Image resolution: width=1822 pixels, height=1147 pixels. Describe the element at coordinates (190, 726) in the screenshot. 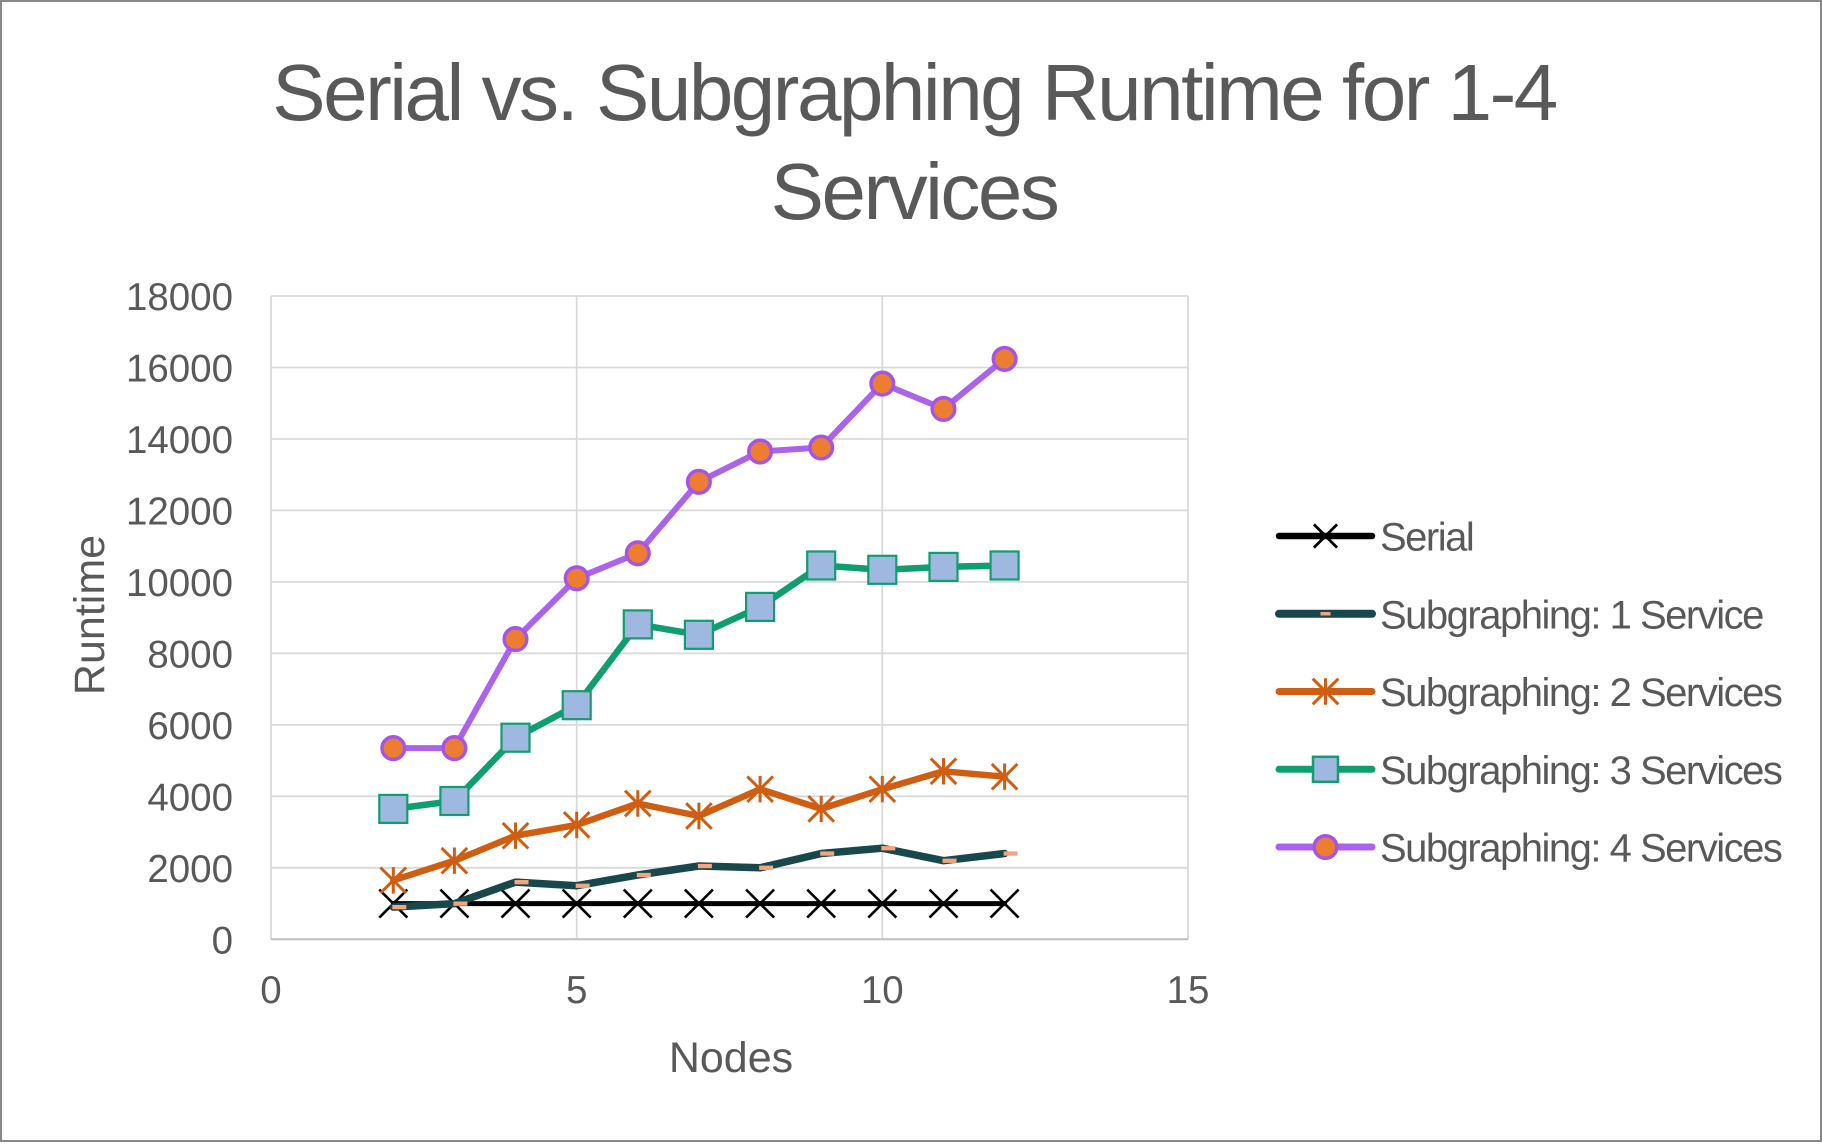

I see `svg-text: 6000` at that location.